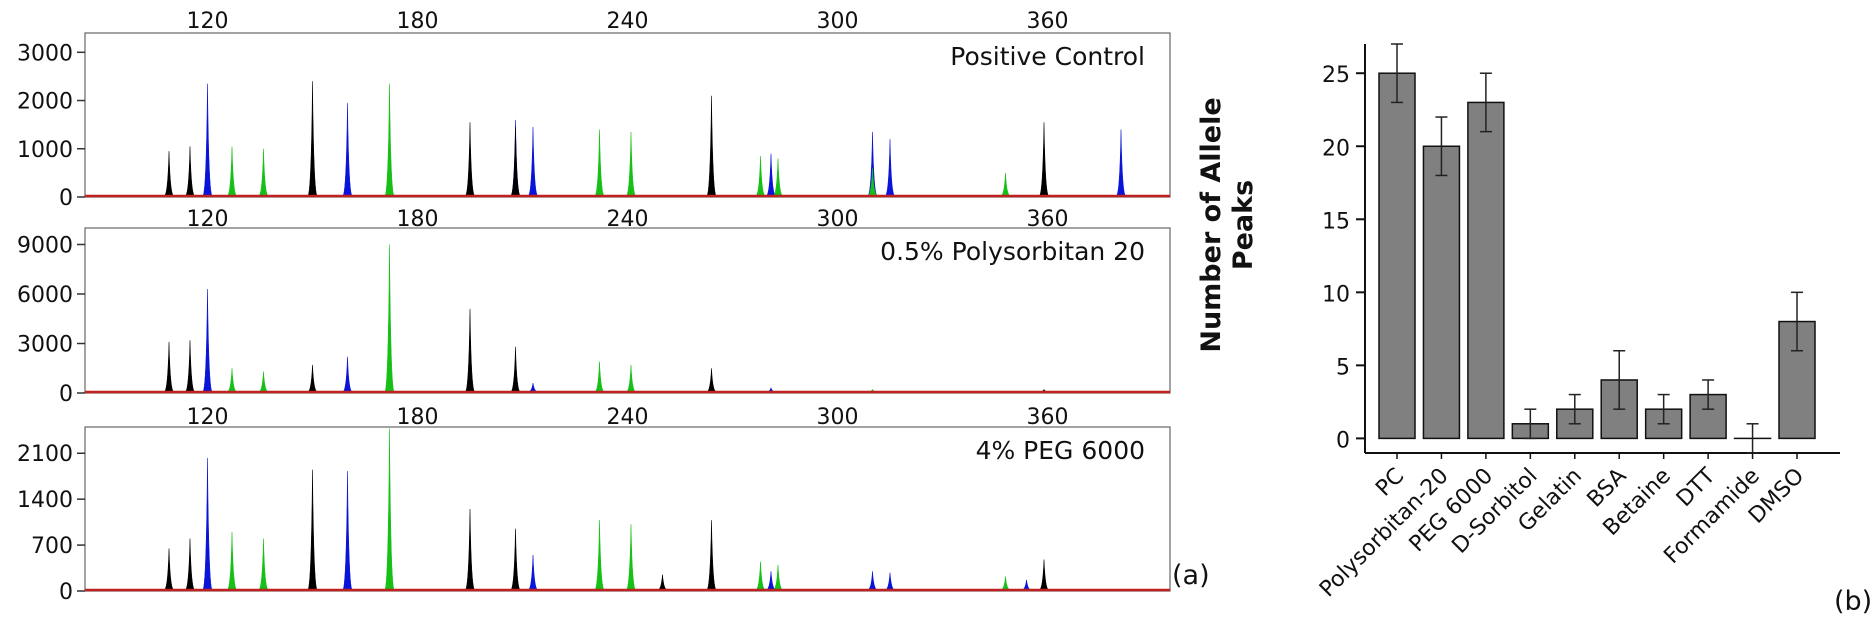  I want to click on subplot-title: 4% PEG 6000, so click(1060, 450).